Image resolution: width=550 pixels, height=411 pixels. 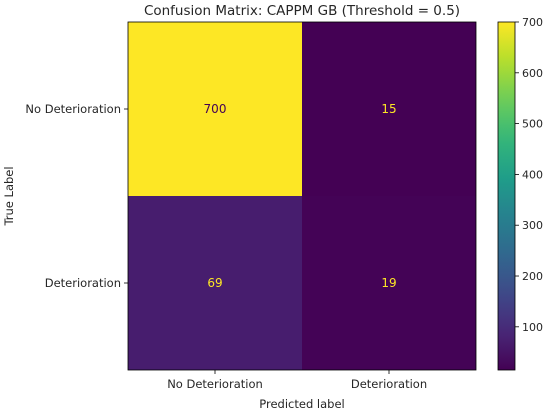 I want to click on colorbar-ticks: 100 200 300 400 500 600 700, so click(x=529, y=175).